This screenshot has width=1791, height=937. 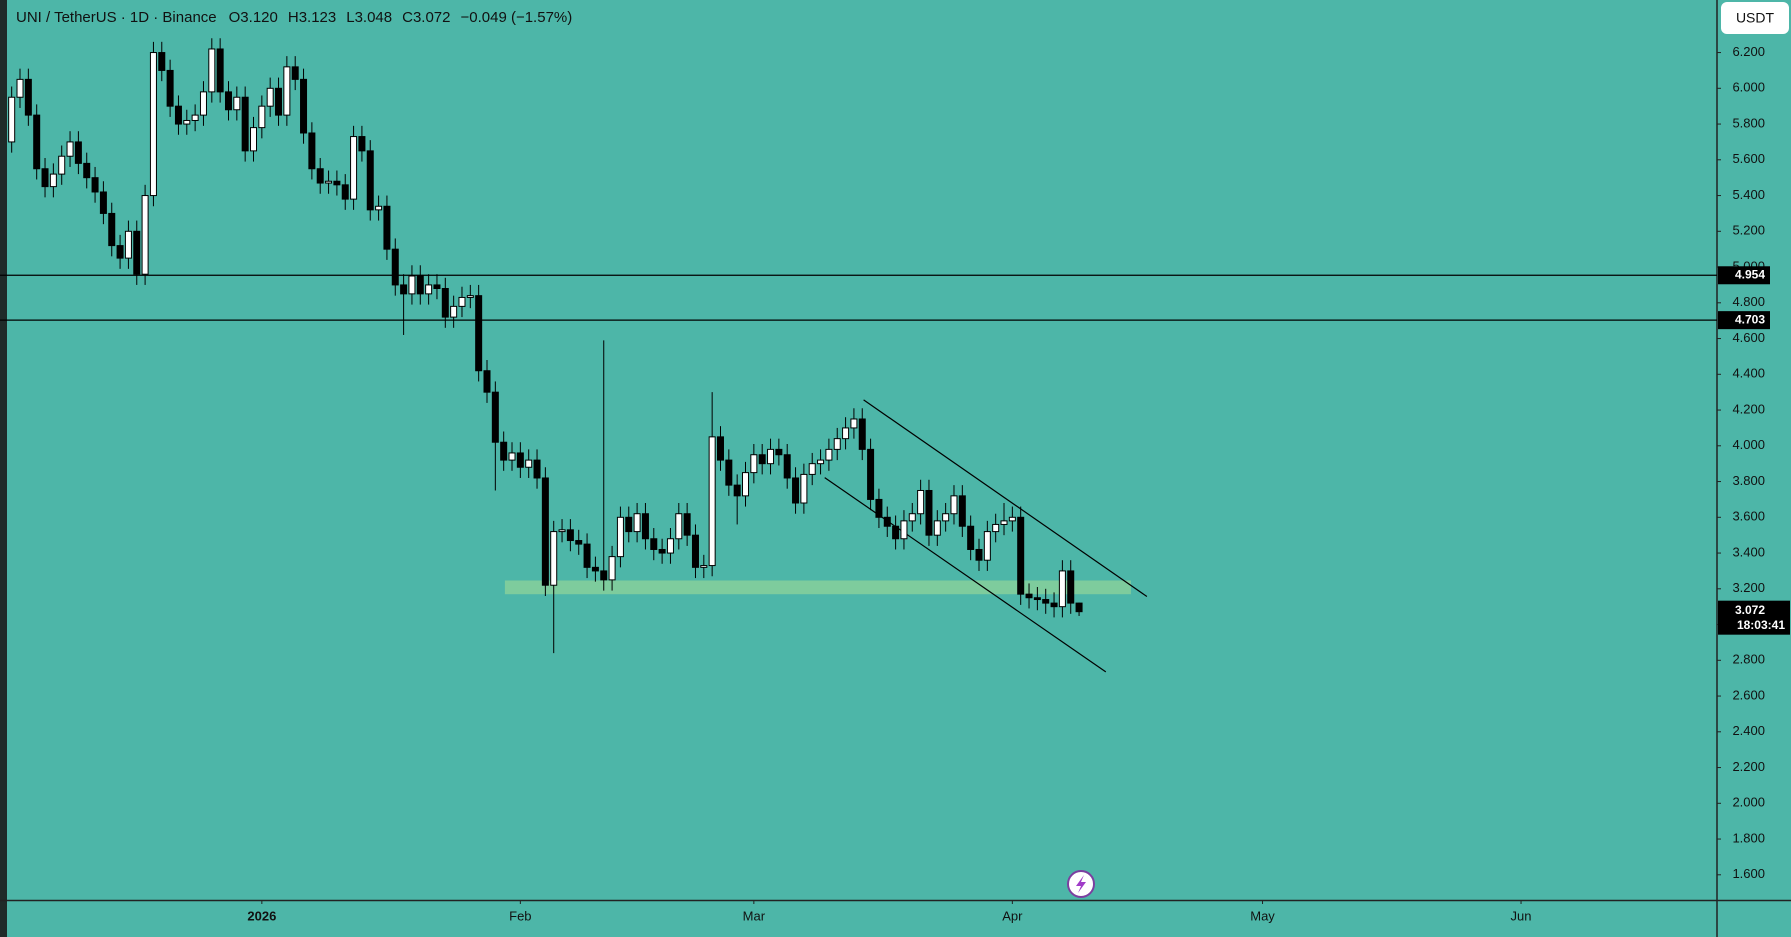 I want to click on y-tick-label: 4.200, so click(x=1748, y=408).